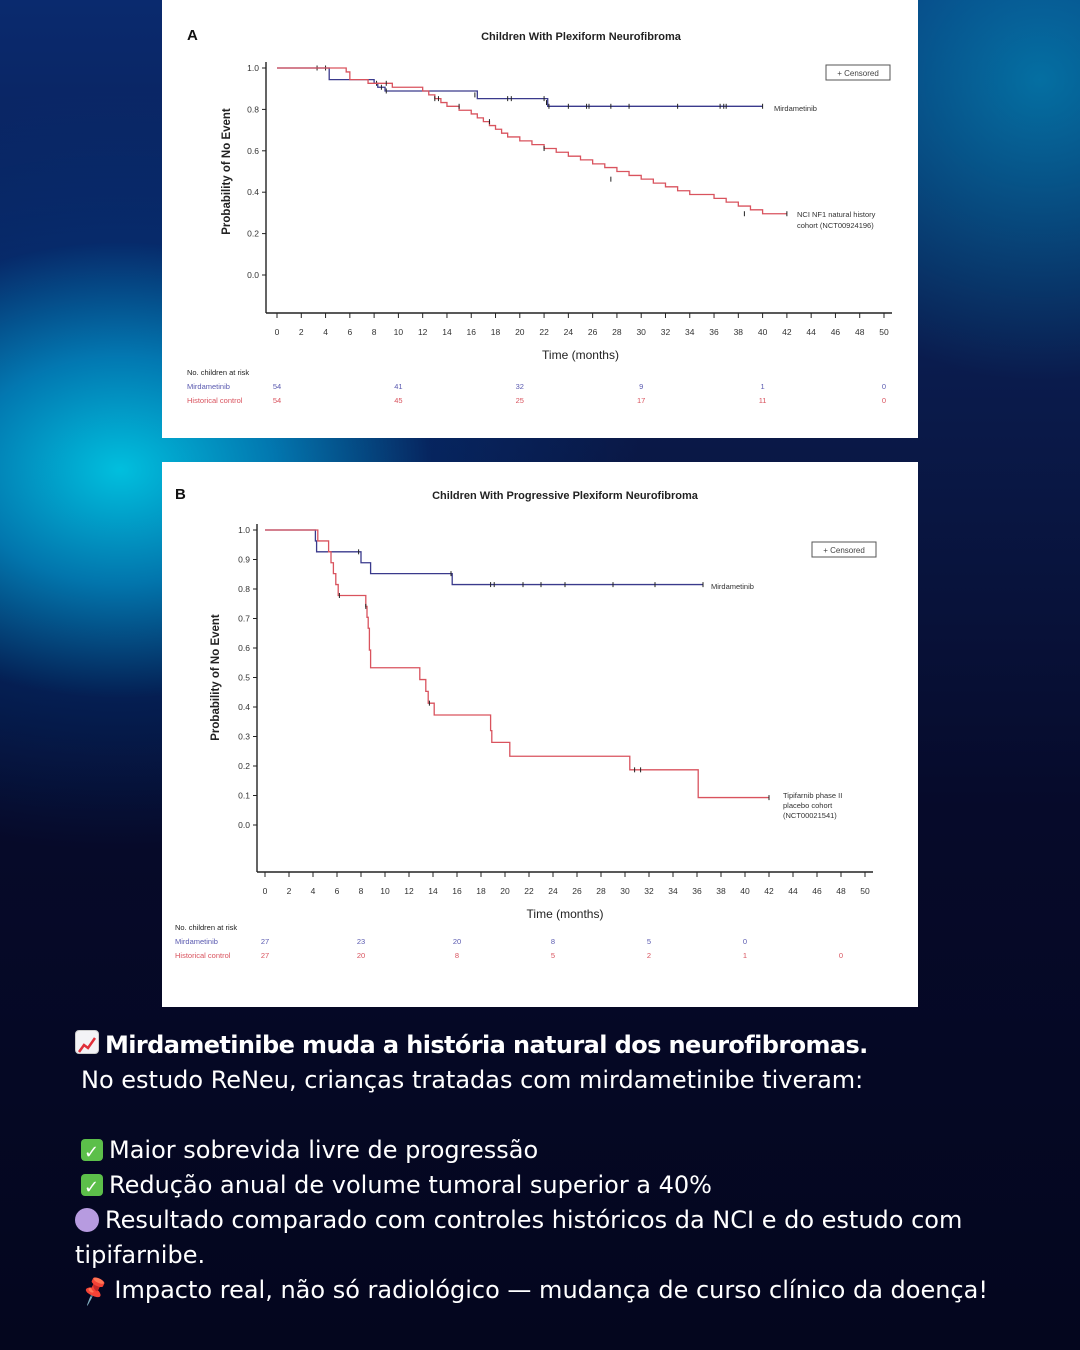  I want to click on y-axis-label: Probability of No Event, so click(216, 677).